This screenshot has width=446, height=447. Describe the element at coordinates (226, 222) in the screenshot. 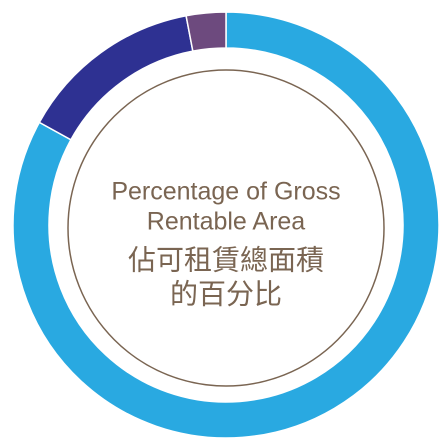

I see `title-line: Rentable Area` at that location.